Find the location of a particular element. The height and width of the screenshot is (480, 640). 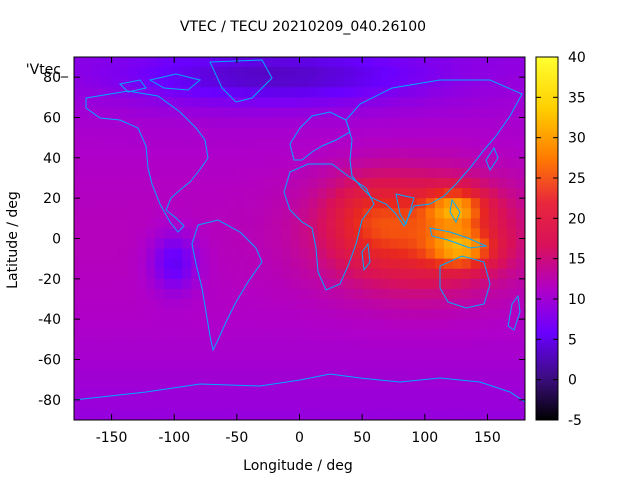

colorbar-tick-label-8: 35 is located at coordinates (577, 98).